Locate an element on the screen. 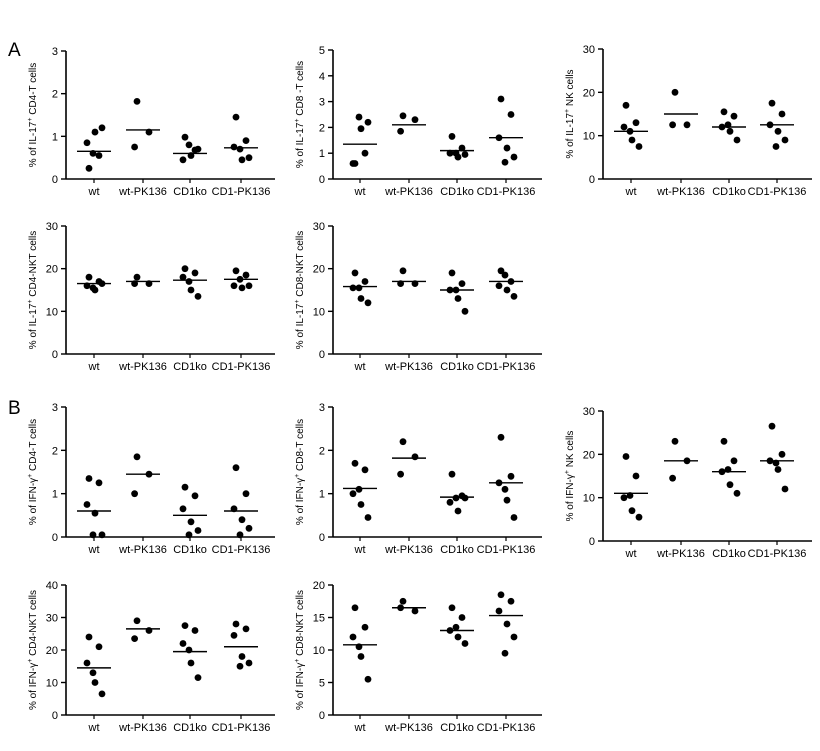 This screenshot has width=820, height=751. y-tick-label: 3 is located at coordinates (55, 52).